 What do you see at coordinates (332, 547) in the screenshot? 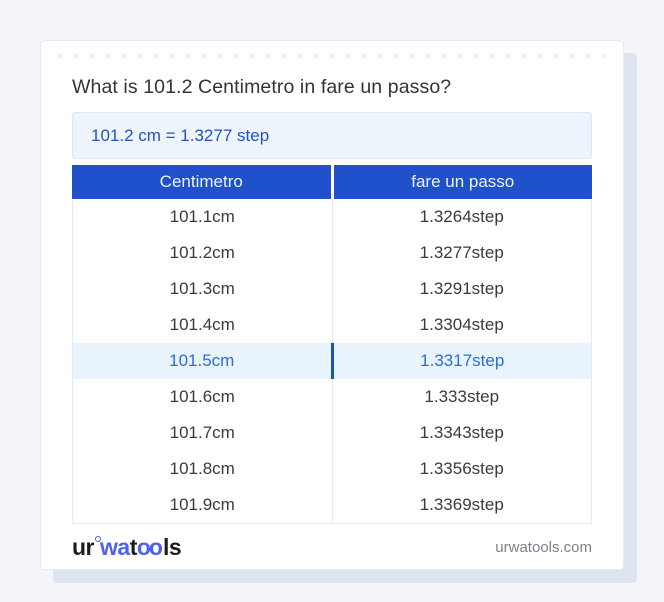
I see `footer: ur watools urwatools.com` at bounding box center [332, 547].